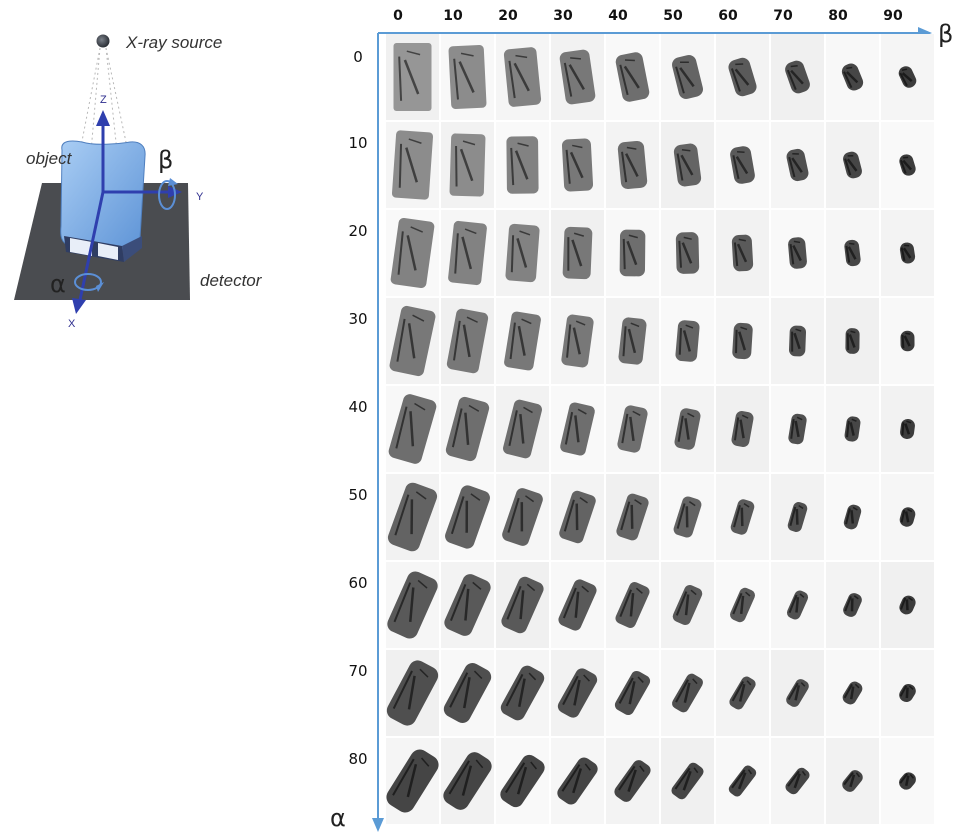 Image resolution: width=960 pixels, height=834 pixels. What do you see at coordinates (103, 41) in the screenshot?
I see `xray-source-icon` at bounding box center [103, 41].